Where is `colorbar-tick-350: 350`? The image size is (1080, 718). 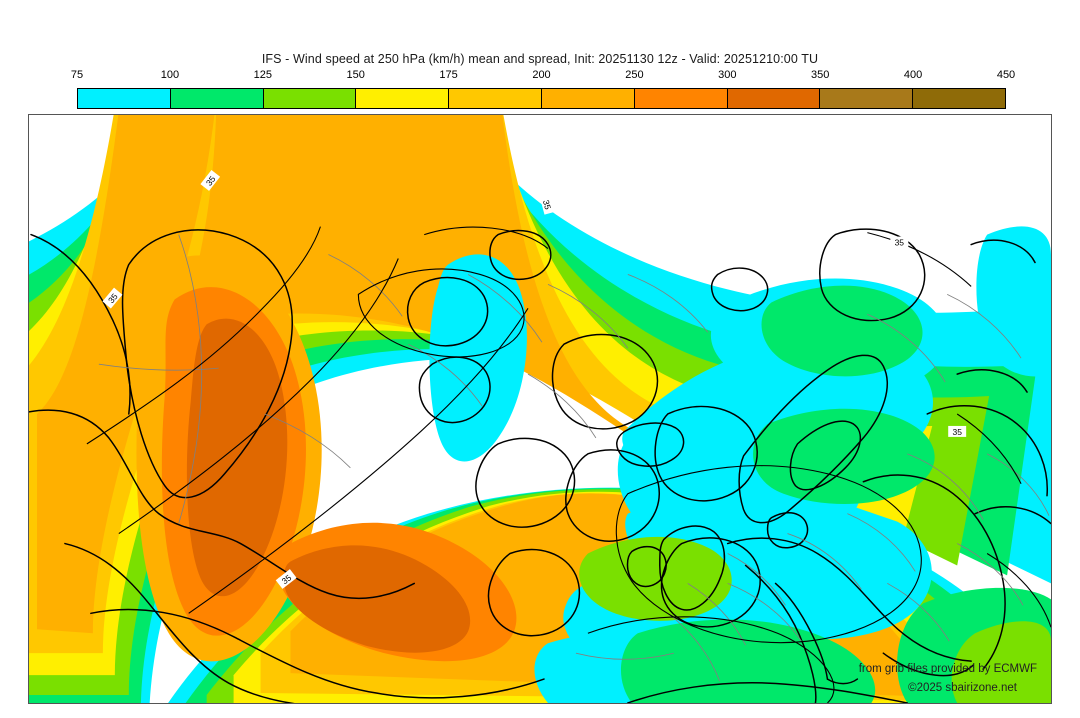
colorbar-tick-350: 350 is located at coordinates (820, 75).